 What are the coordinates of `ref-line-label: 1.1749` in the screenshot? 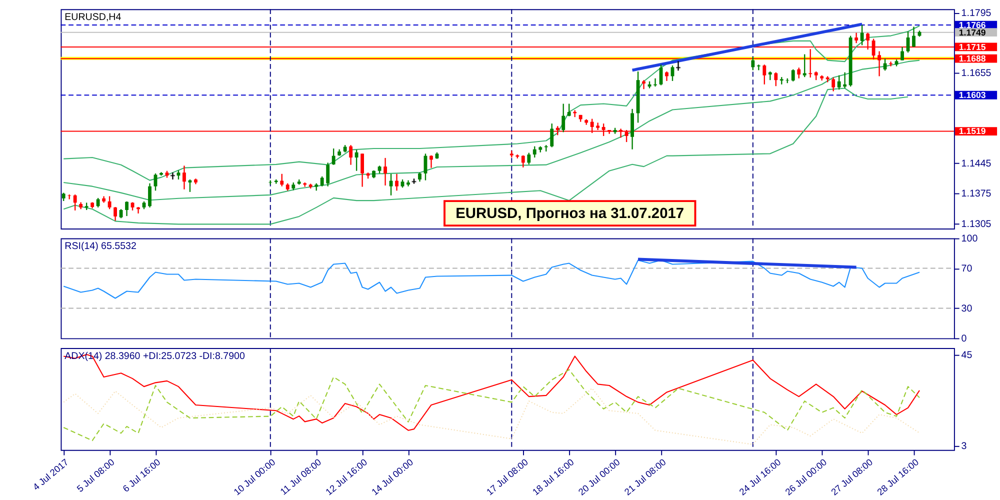 It's located at (972, 32).